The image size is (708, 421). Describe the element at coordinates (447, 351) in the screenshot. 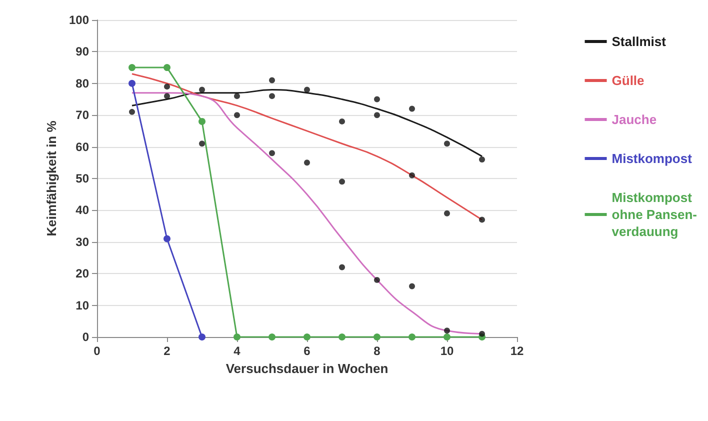

I see `x-tick-label: 10` at that location.